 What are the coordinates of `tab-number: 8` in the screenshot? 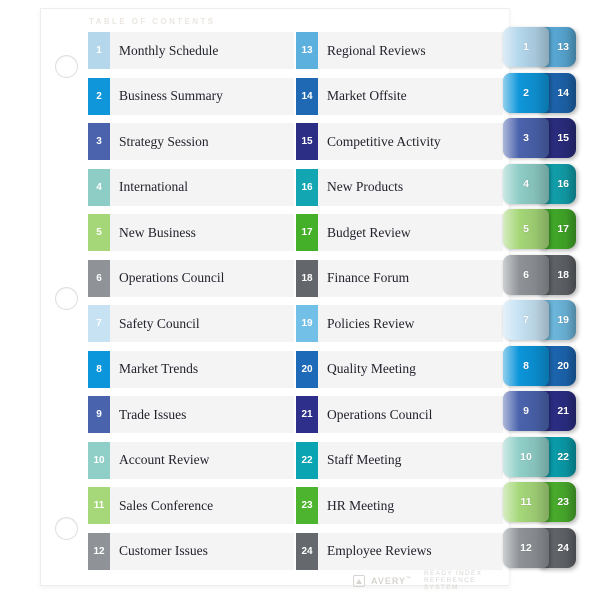 It's located at (526, 365).